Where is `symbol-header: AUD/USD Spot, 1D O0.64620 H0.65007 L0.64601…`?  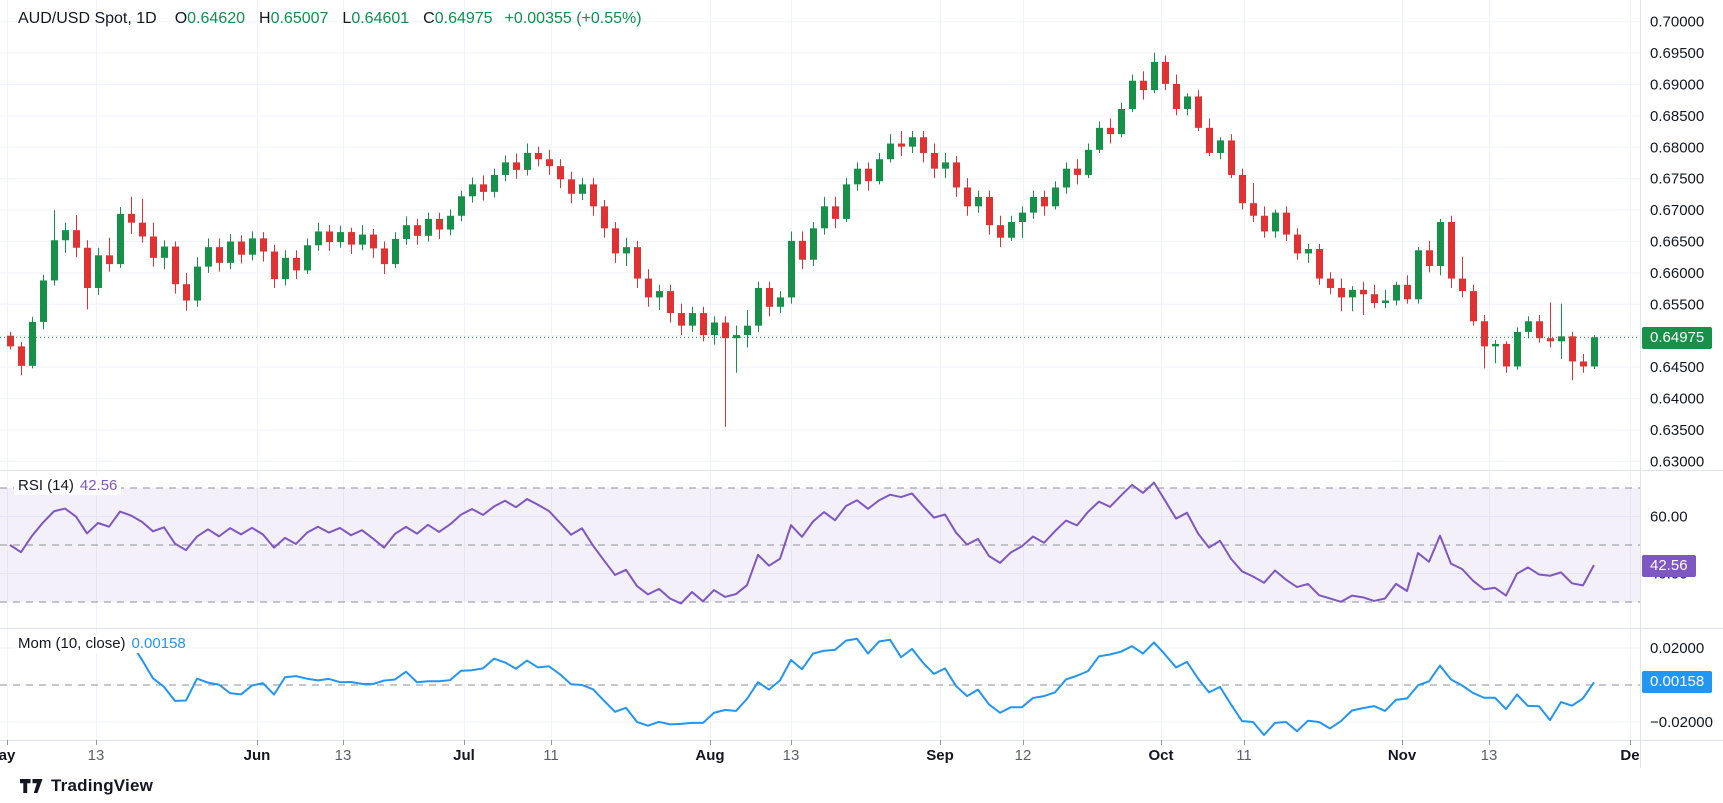
symbol-header: AUD/USD Spot, 1D O0.64620 H0.65007 L0.64601… is located at coordinates (330, 19).